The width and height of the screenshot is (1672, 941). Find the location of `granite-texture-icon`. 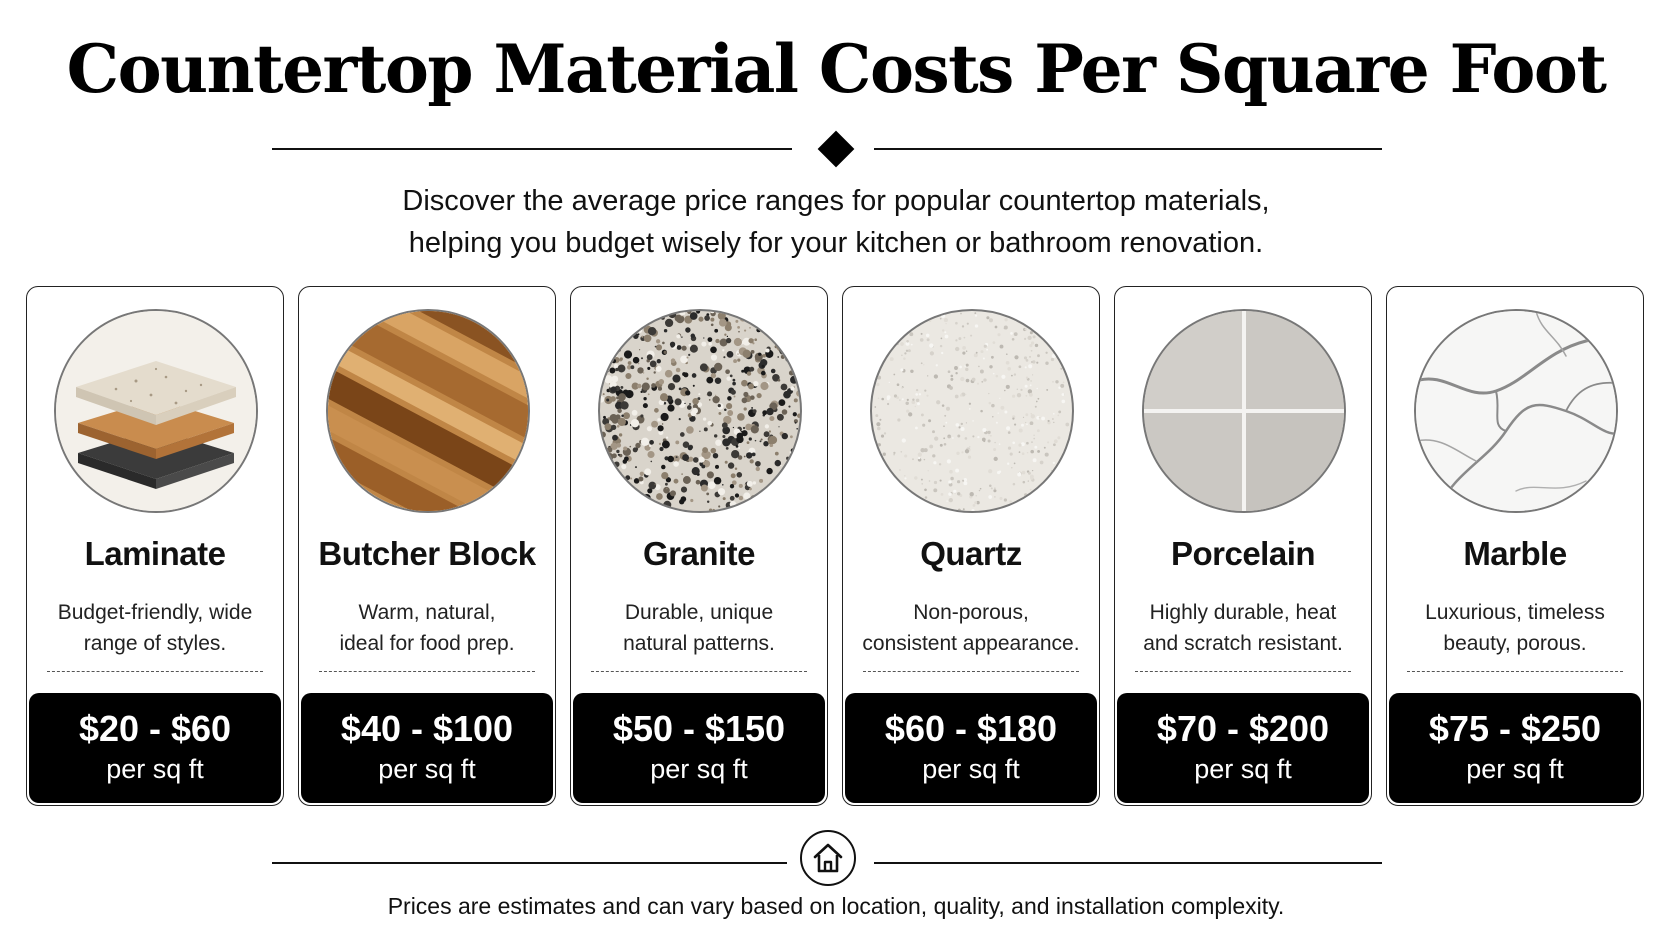

granite-texture-icon is located at coordinates (700, 411).